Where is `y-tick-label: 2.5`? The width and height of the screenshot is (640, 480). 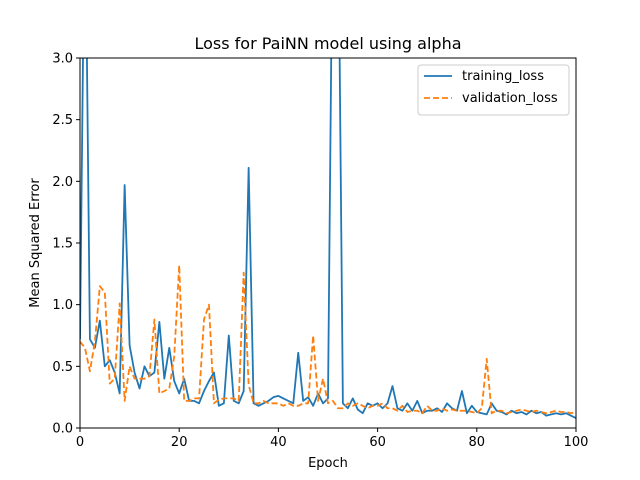
y-tick-label: 2.5 is located at coordinates (62, 120).